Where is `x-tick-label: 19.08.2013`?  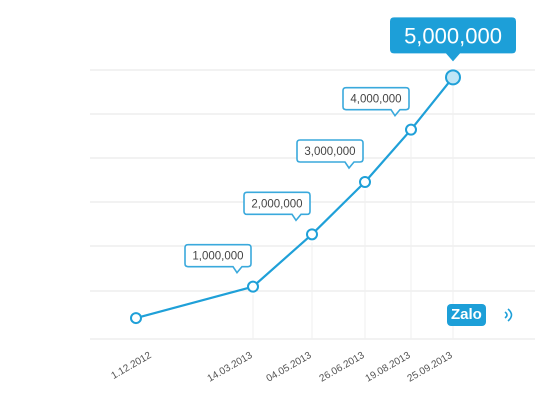
x-tick-label: 19.08.2013 is located at coordinates (388, 367).